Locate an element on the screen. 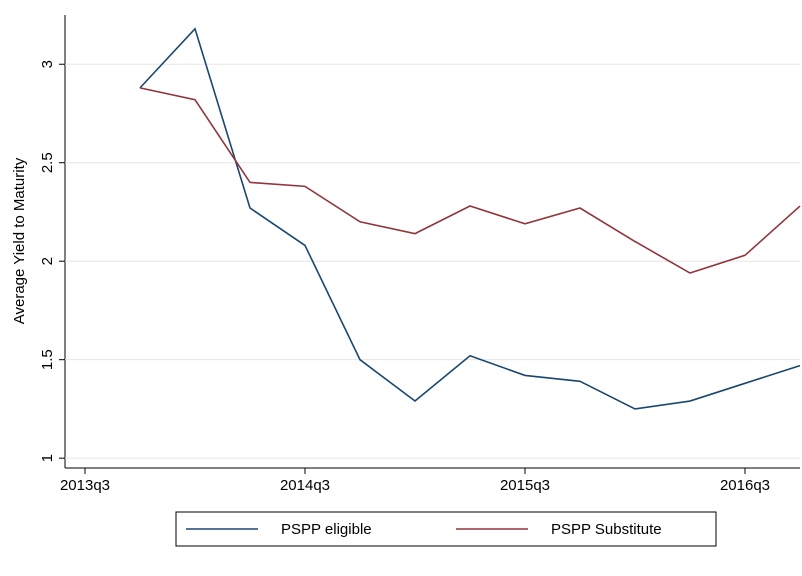  x-tick-label: 2014q3 is located at coordinates (305, 485).